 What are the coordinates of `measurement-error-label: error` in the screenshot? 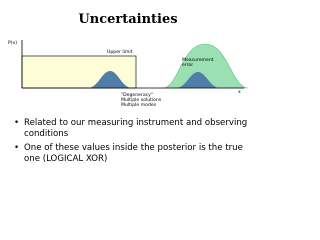 It's located at (187, 65).